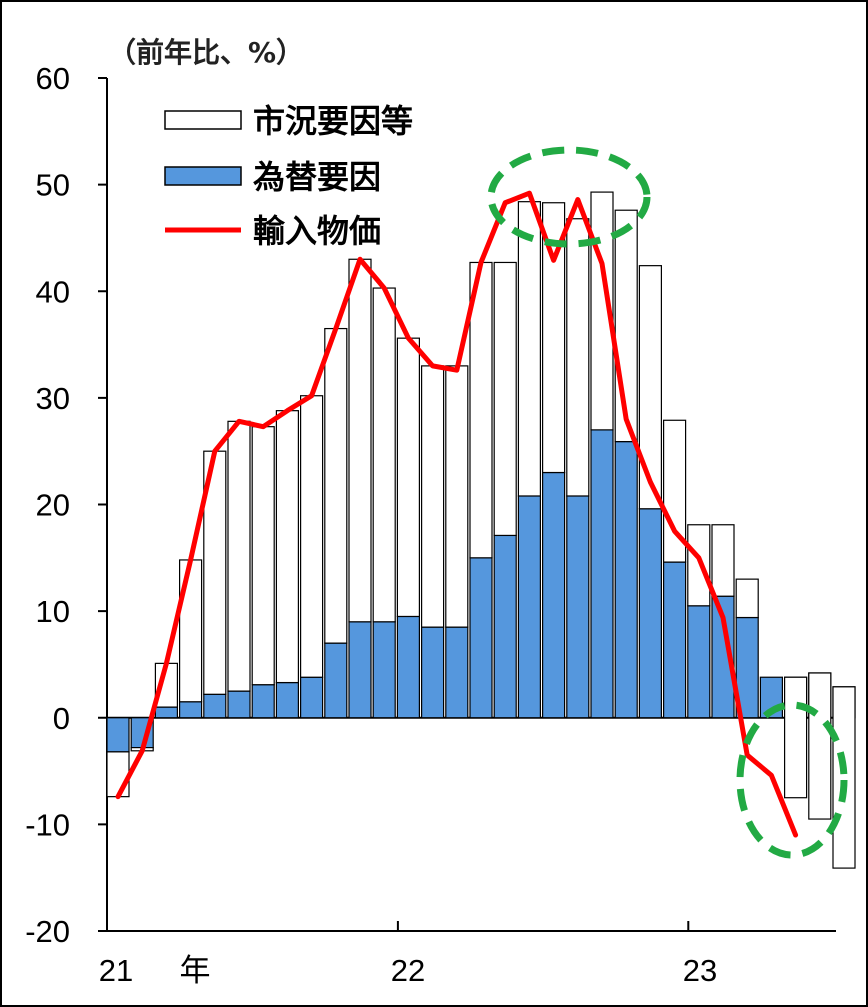 This screenshot has width=868, height=1007. Describe the element at coordinates (61, 718) in the screenshot. I see `y-tick-label: 0` at that location.